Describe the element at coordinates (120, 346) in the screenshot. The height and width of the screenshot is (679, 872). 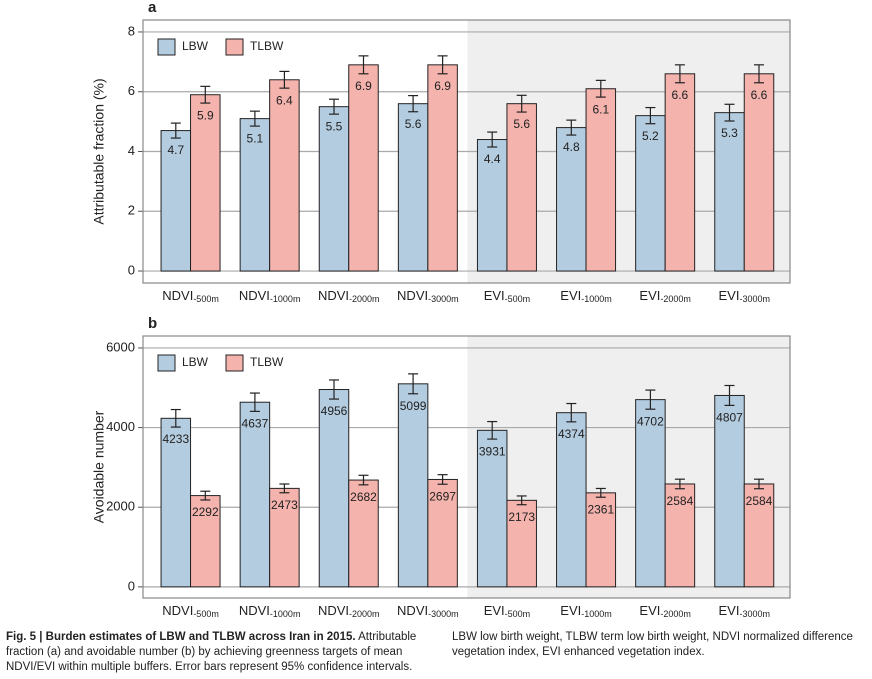
I see `y-tick-label: 6000` at that location.